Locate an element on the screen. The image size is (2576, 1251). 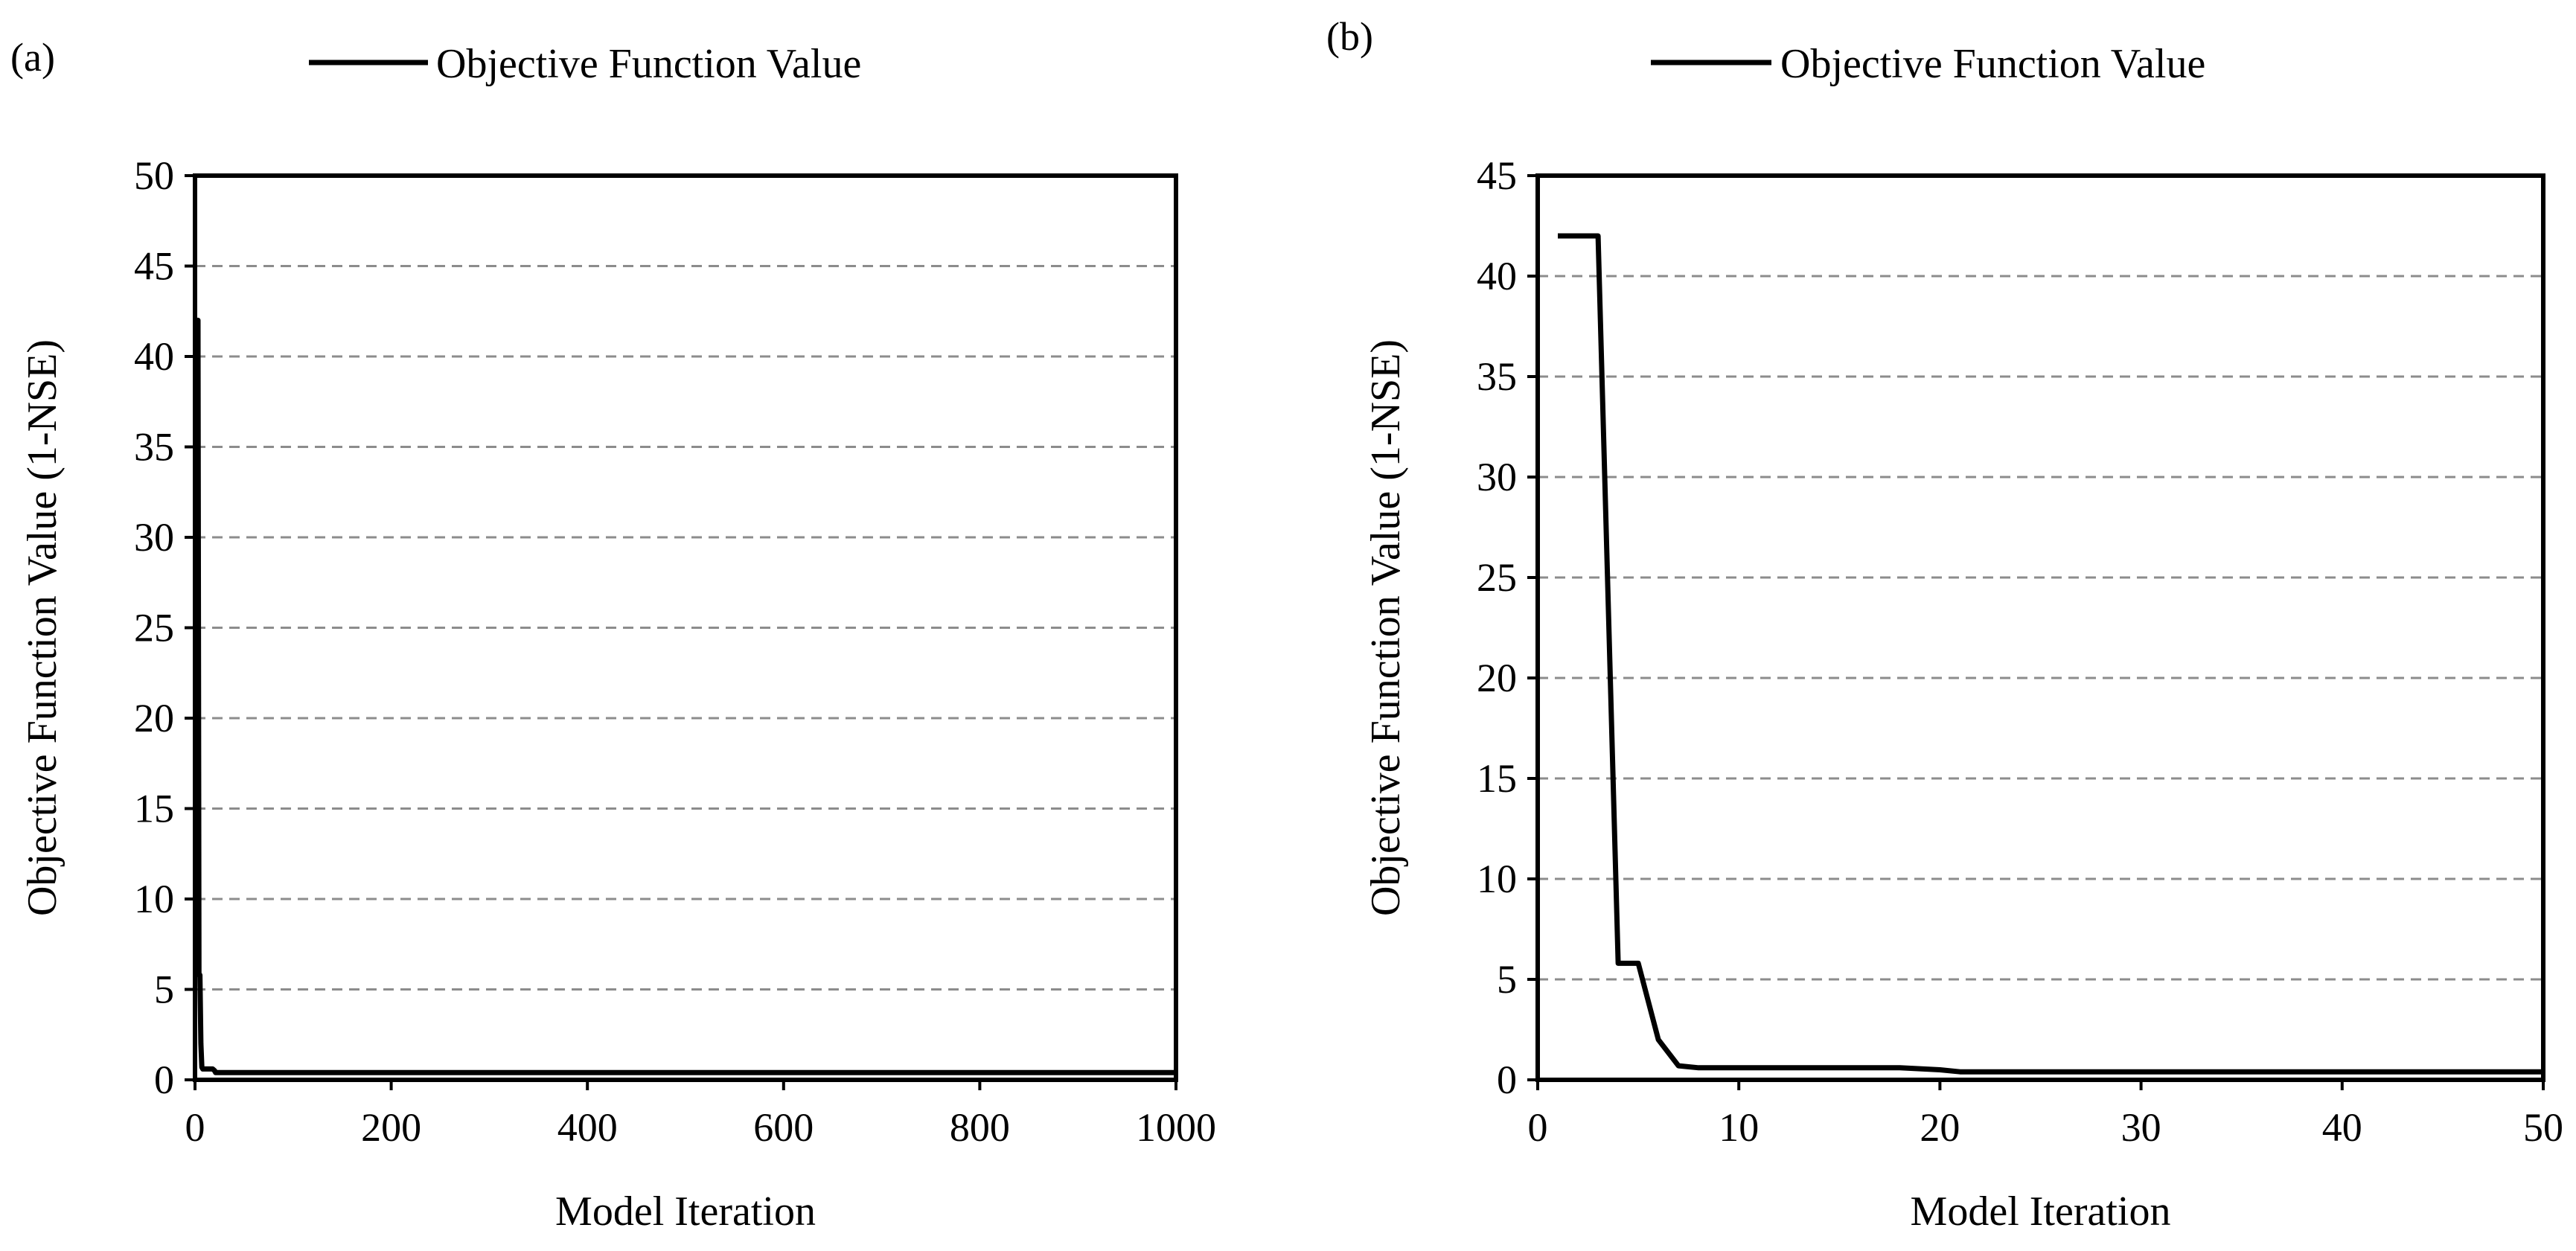
y-tick-label: 50 is located at coordinates (154, 175).